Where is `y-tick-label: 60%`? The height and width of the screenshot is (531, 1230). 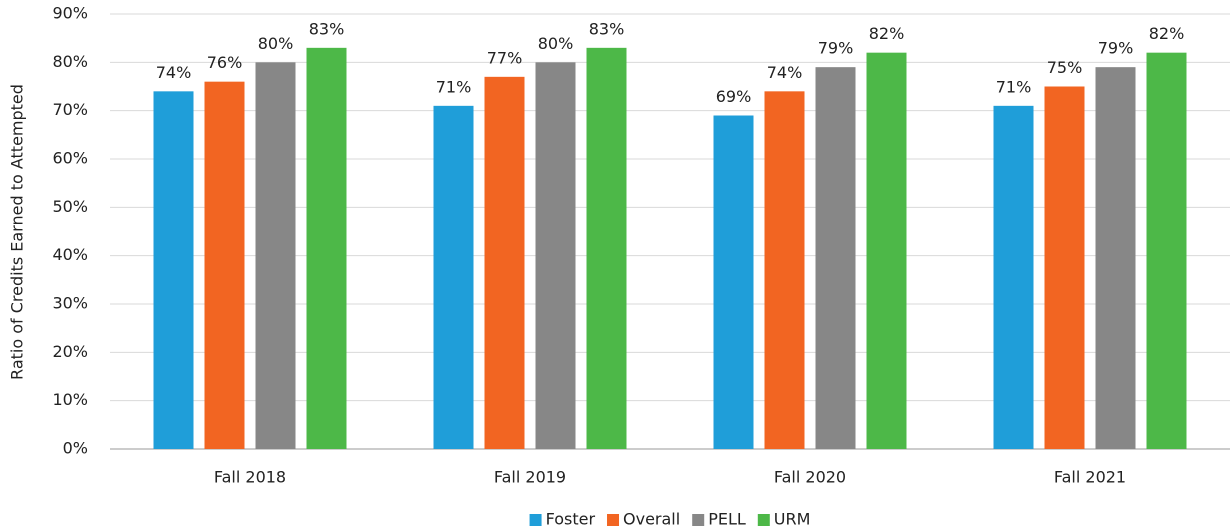
y-tick-label: 60% is located at coordinates (70, 158).